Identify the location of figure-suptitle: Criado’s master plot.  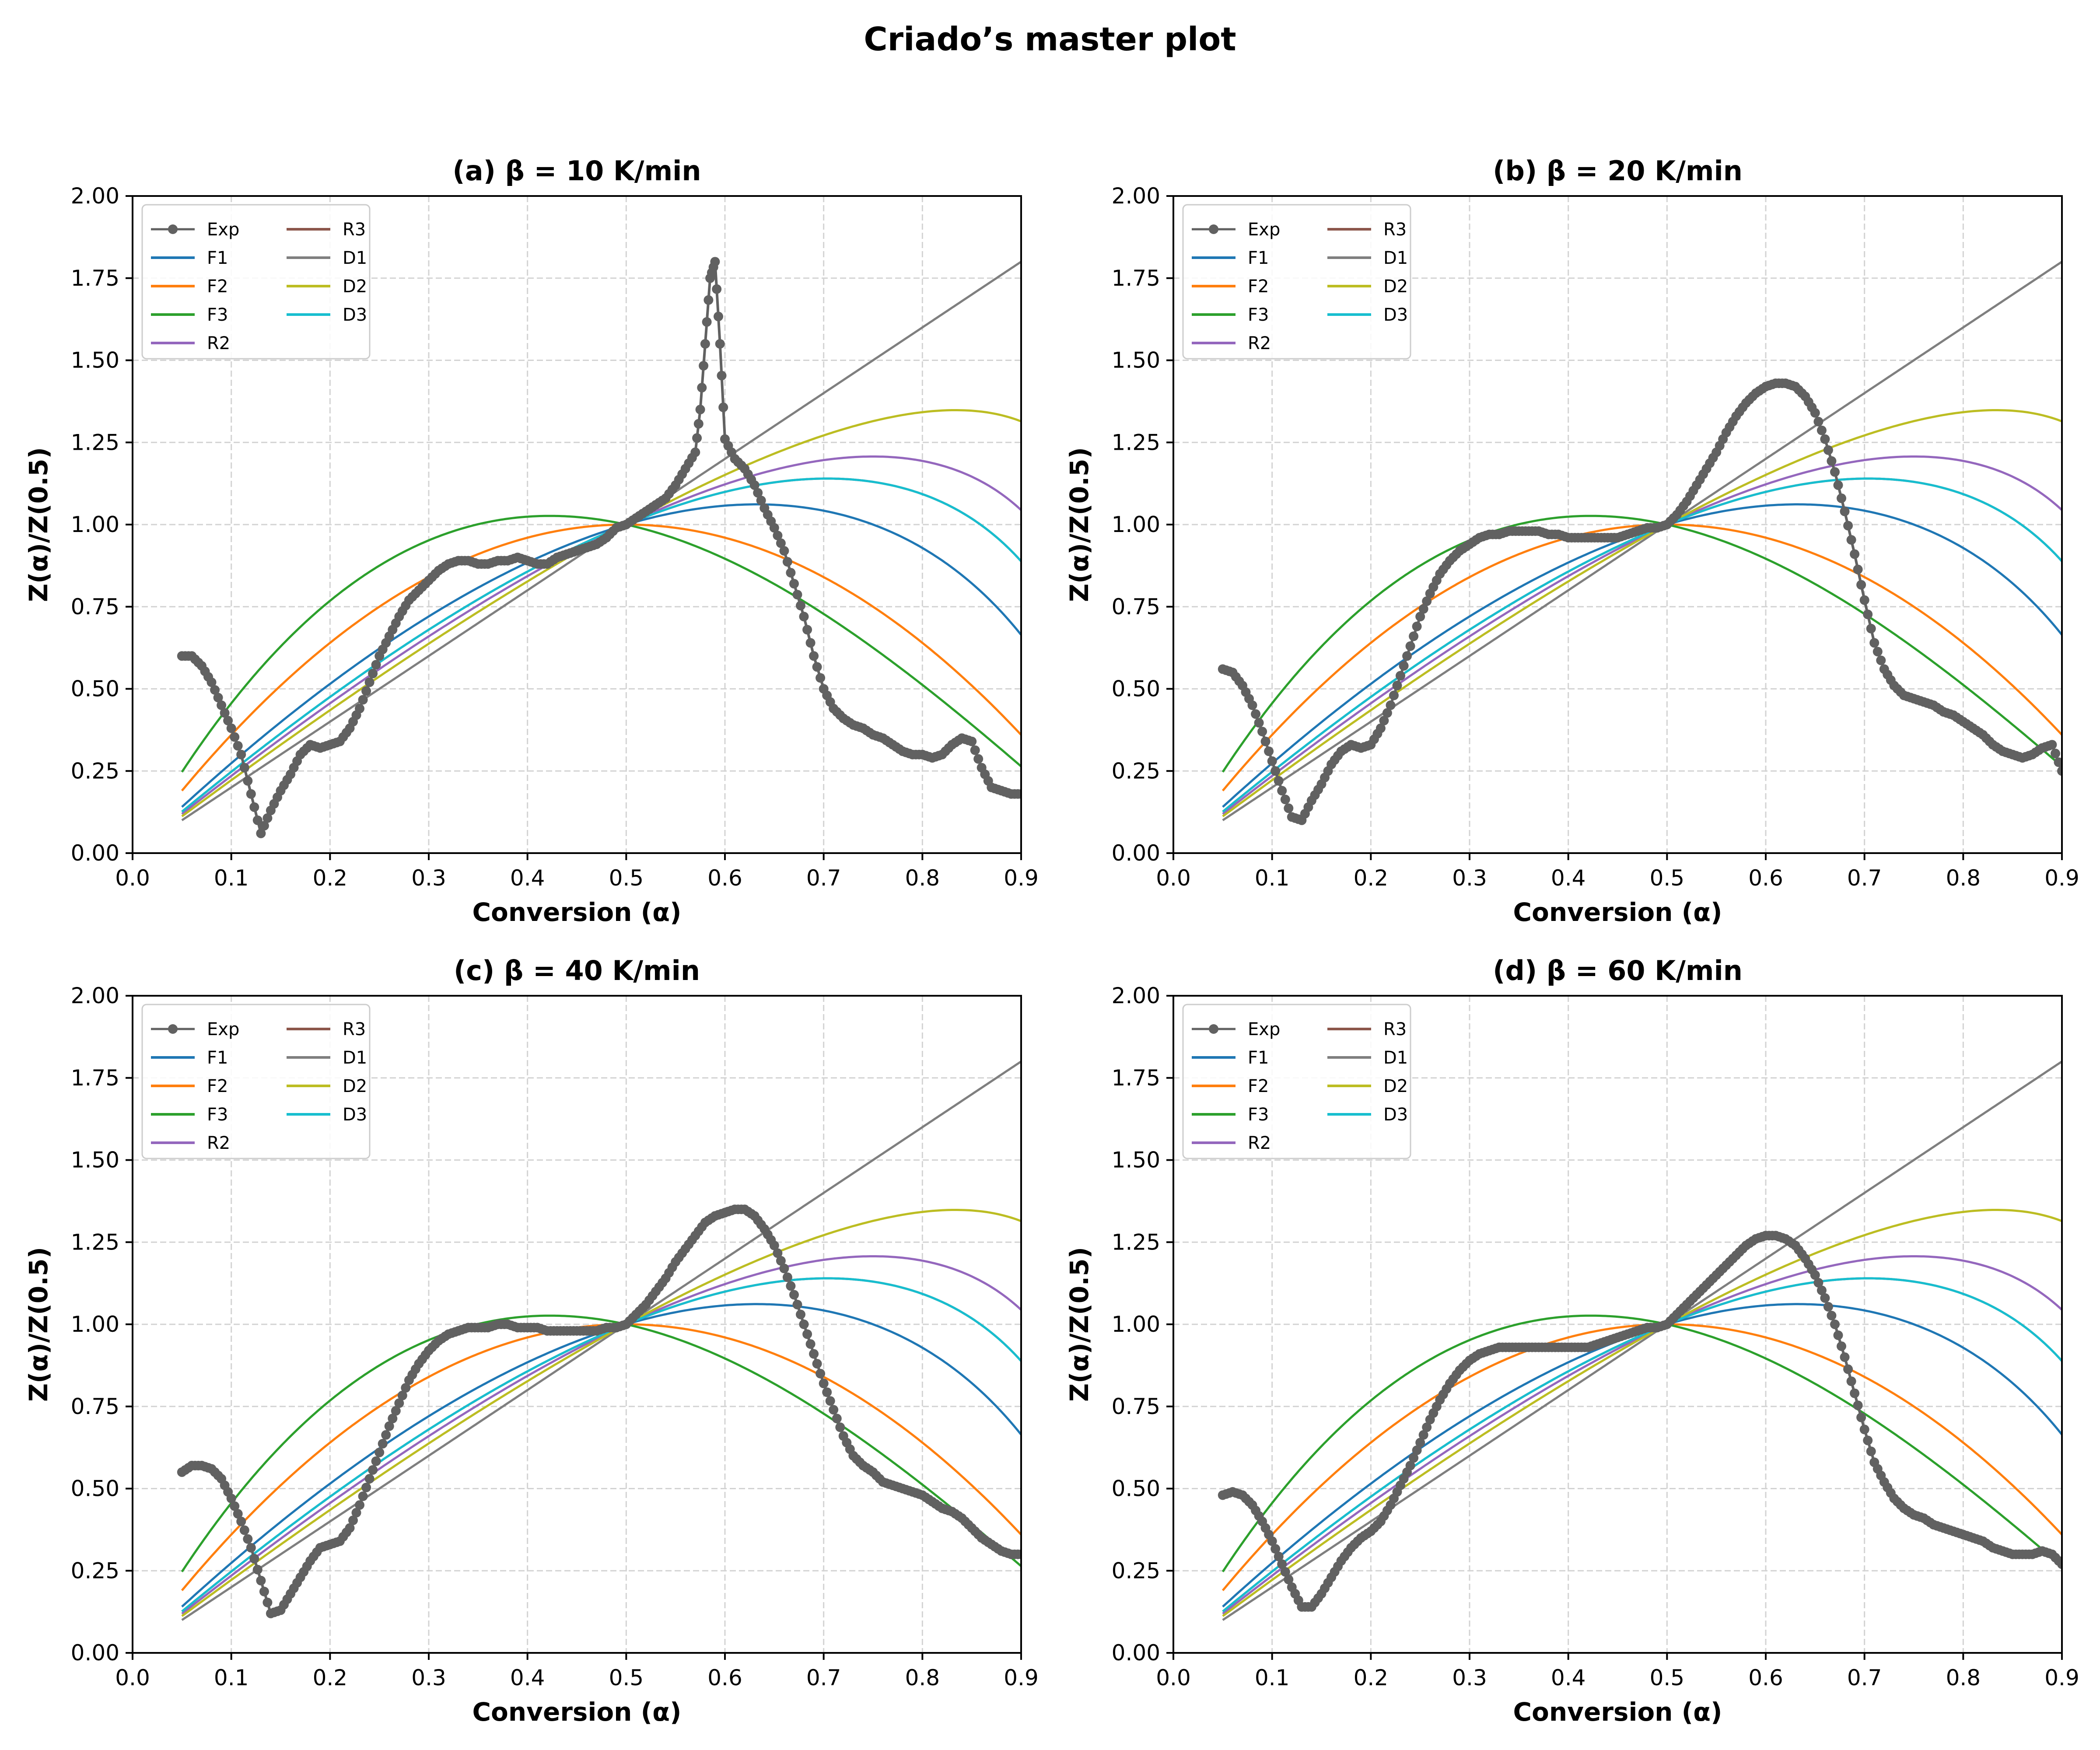
(1050, 39).